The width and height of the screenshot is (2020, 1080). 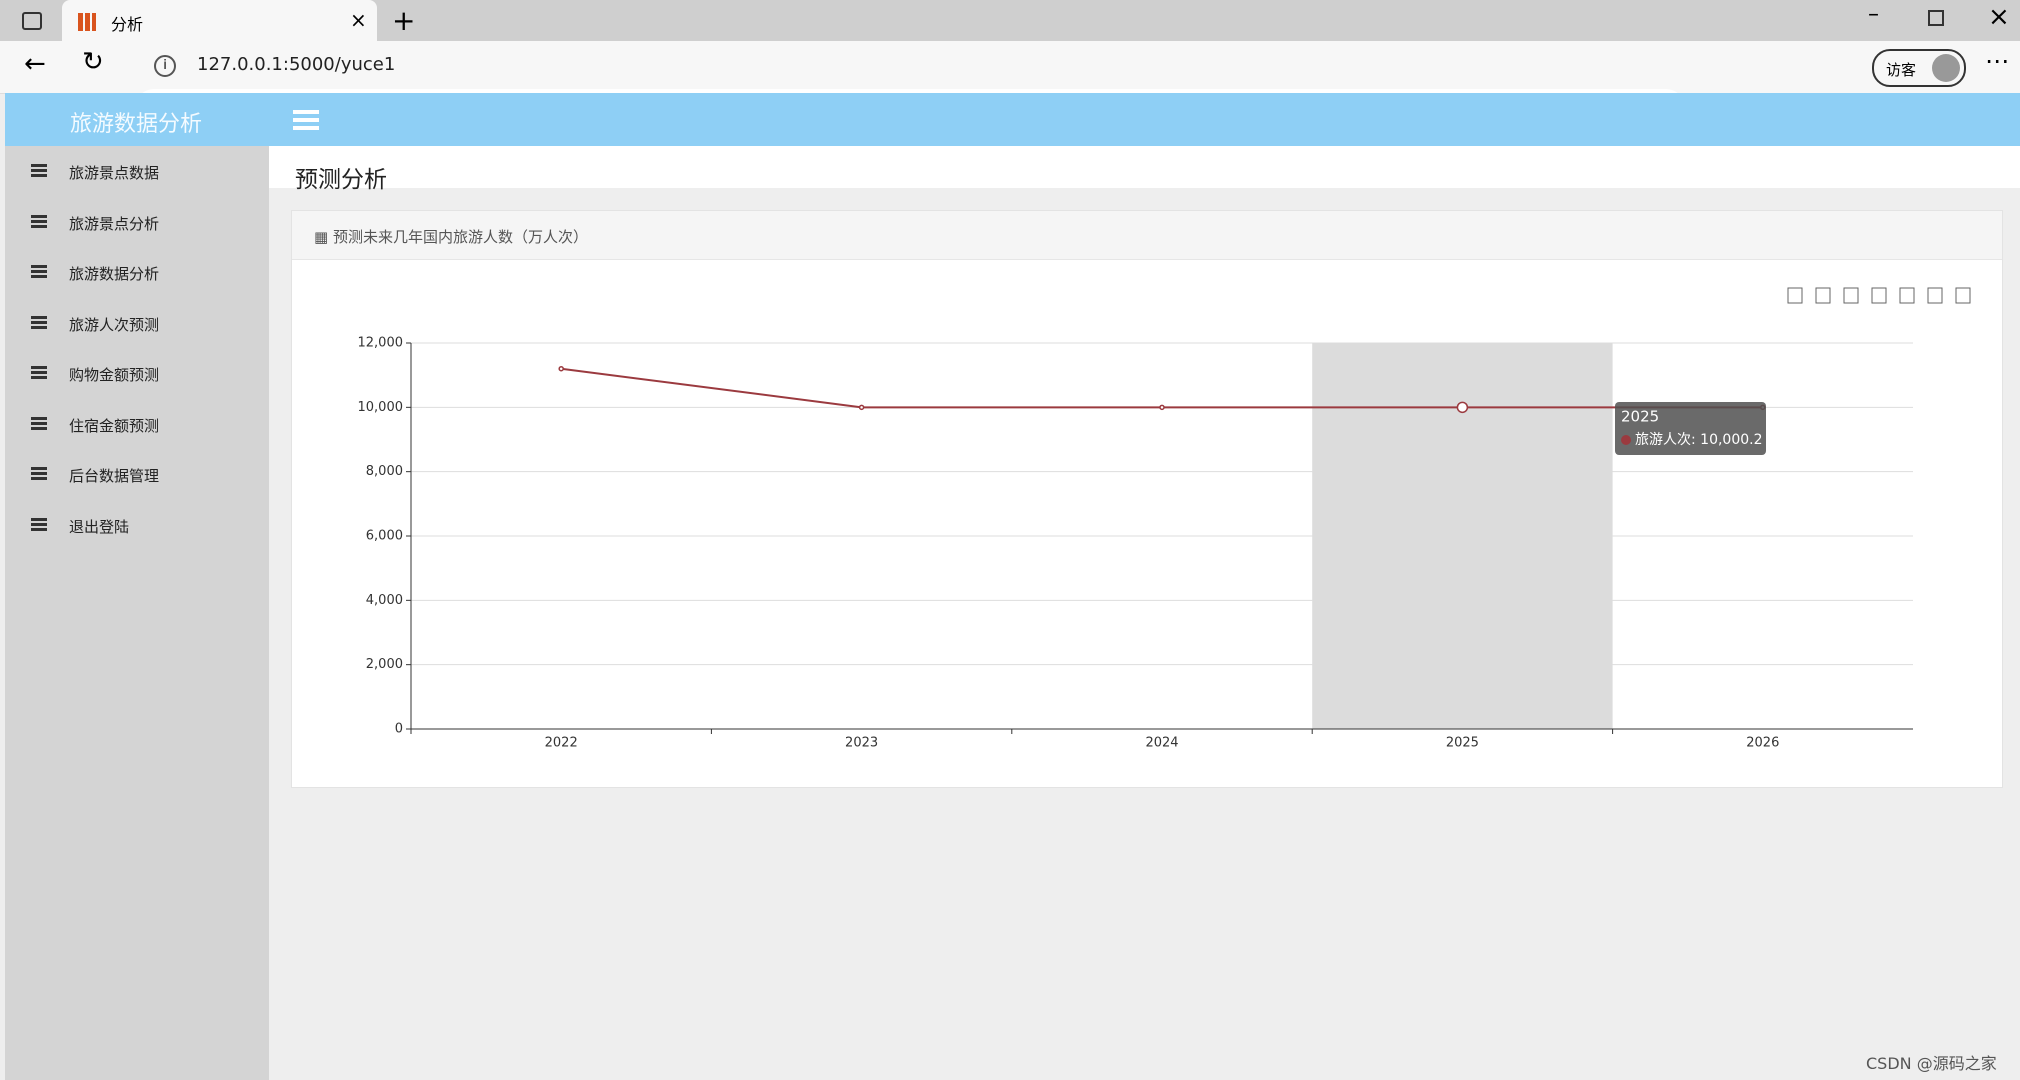 What do you see at coordinates (127, 24) in the screenshot?
I see `tab-title: 分析` at bounding box center [127, 24].